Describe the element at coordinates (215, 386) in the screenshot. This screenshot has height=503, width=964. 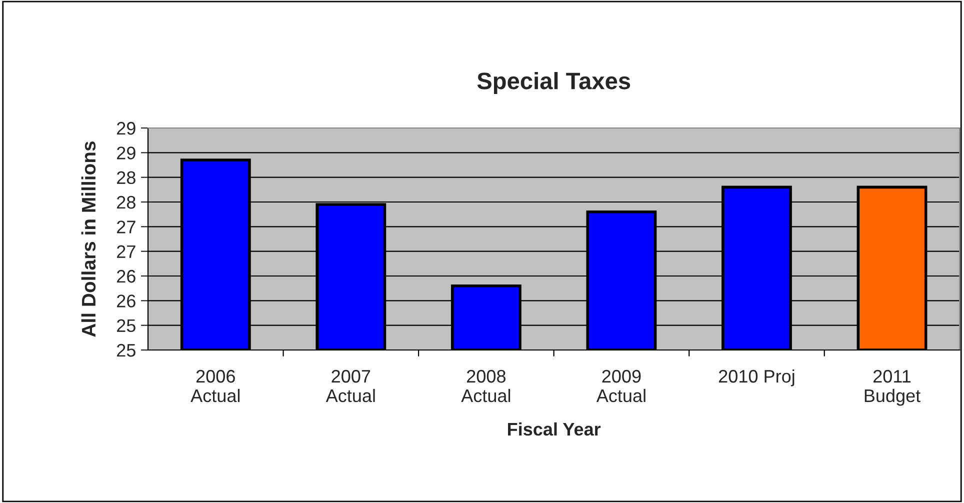
I see `x-tick-label: 2006 Actual` at that location.